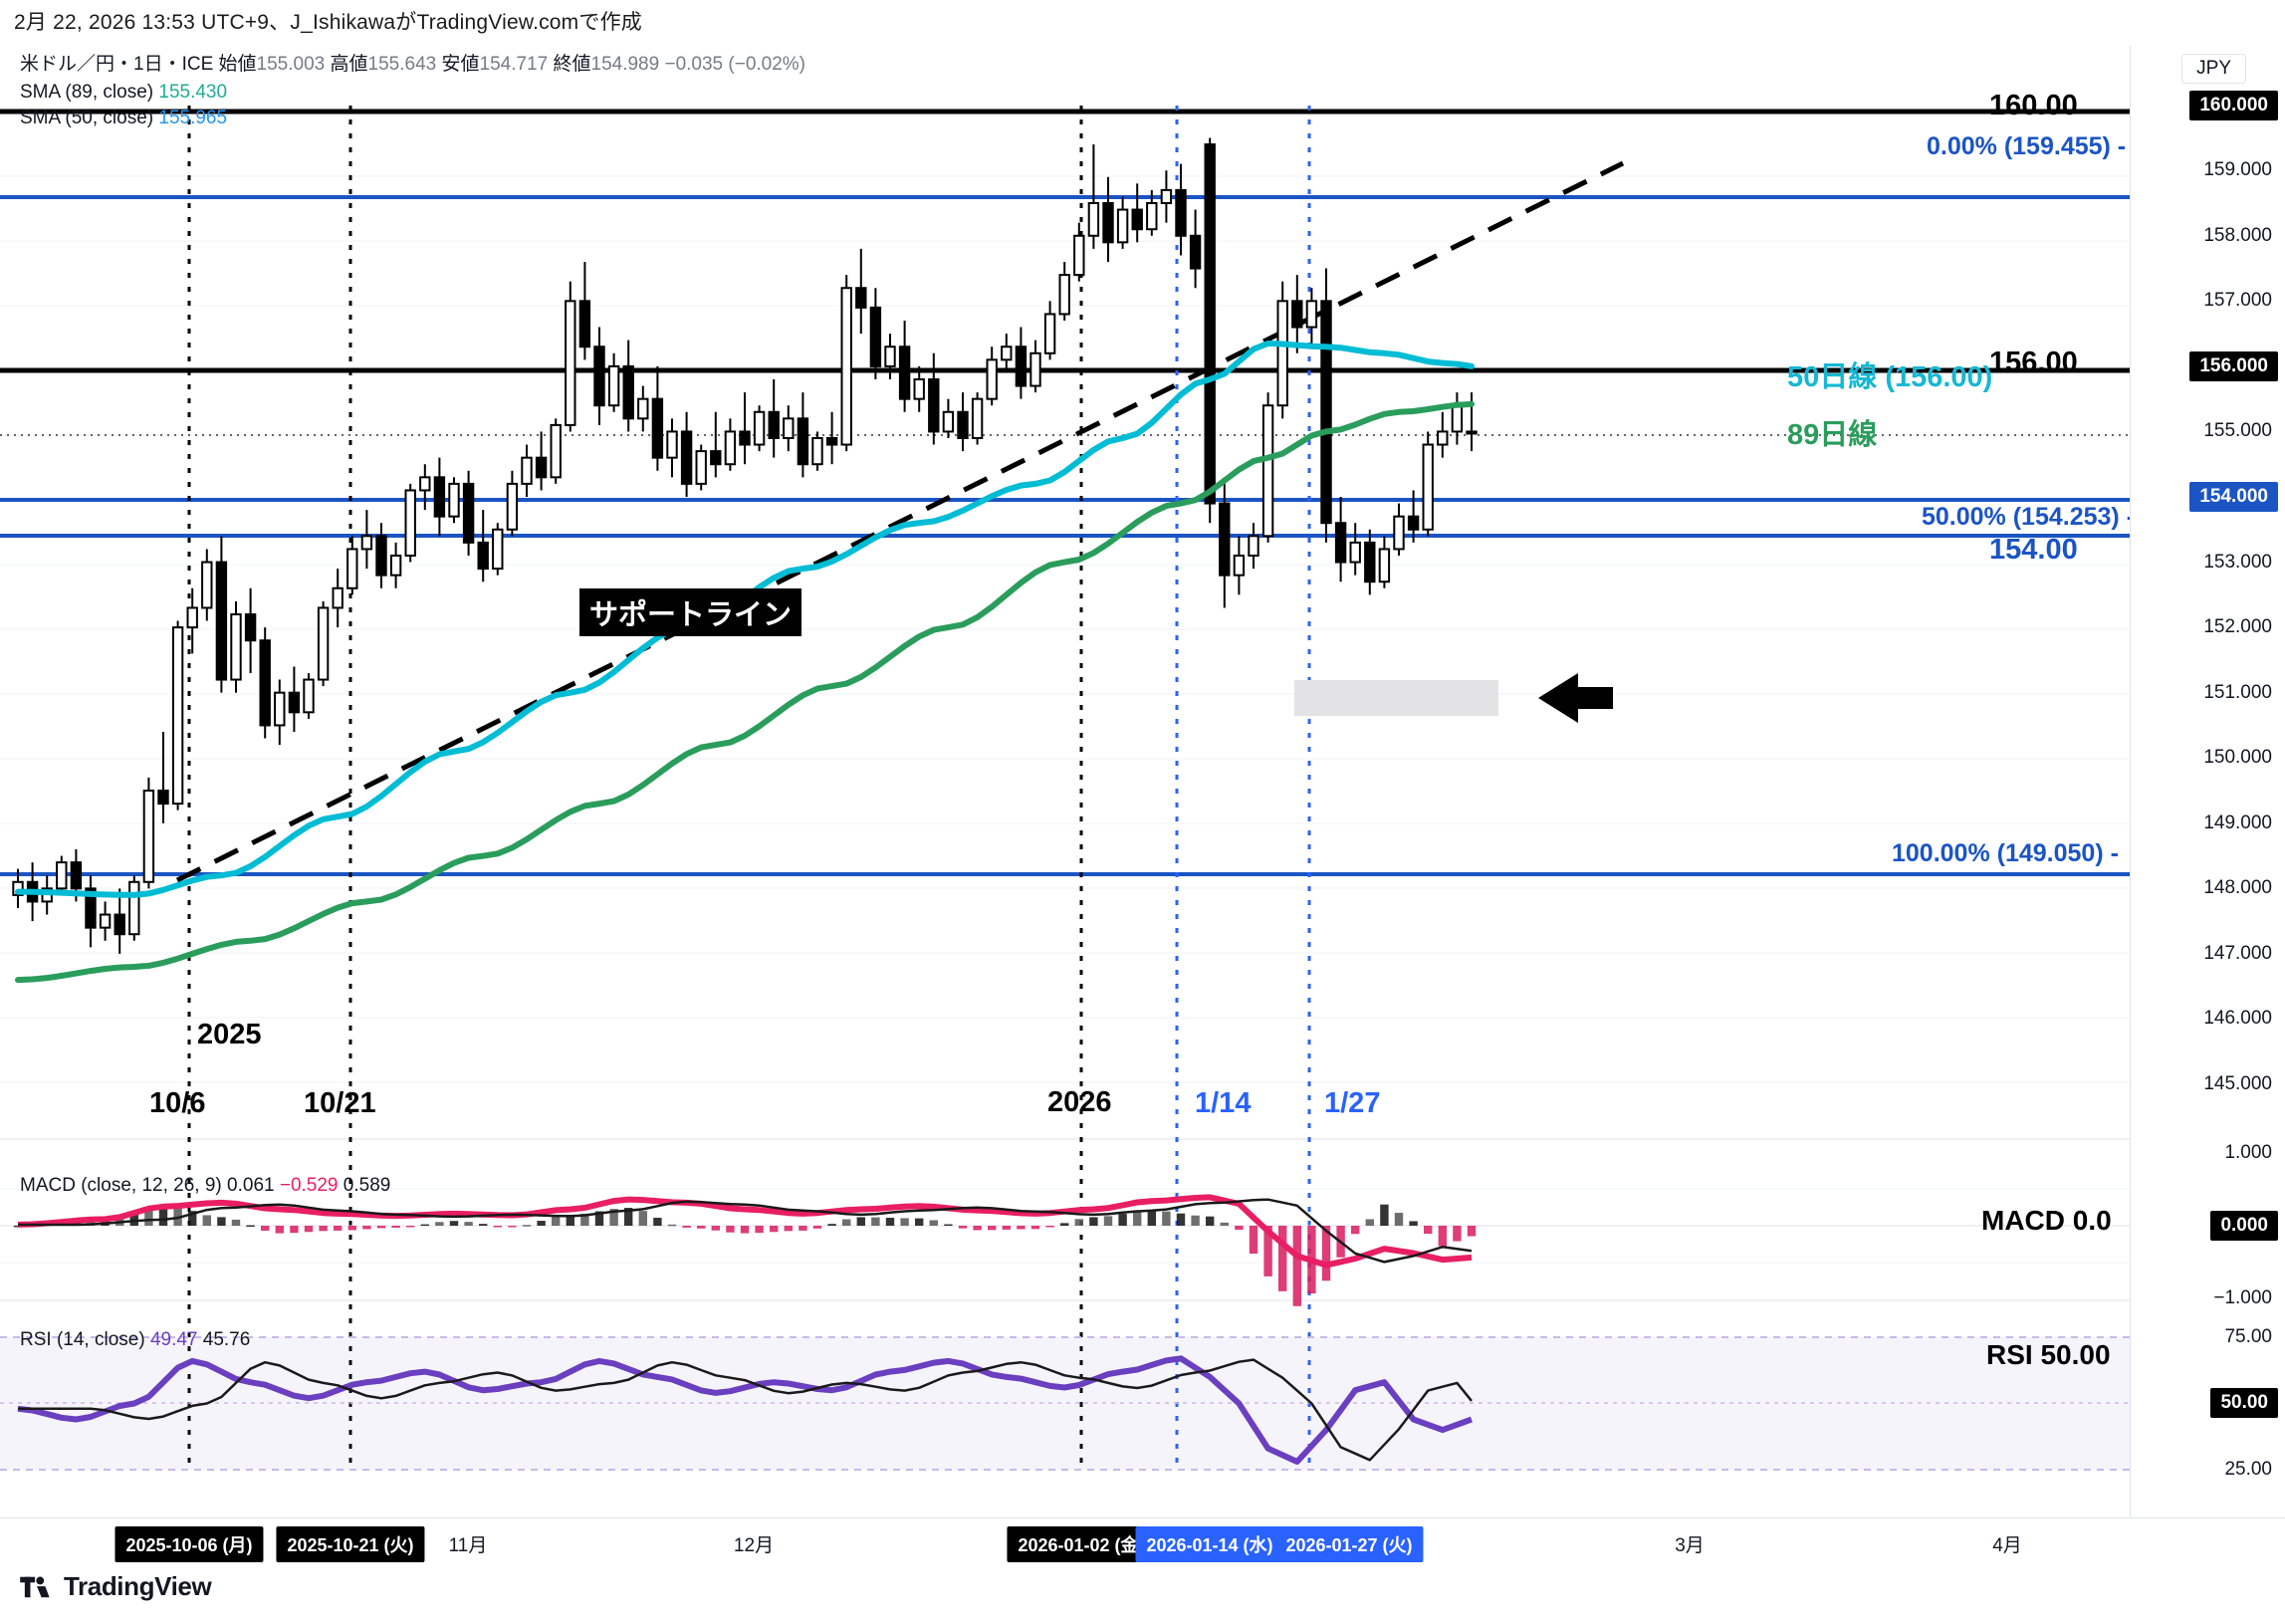 This screenshot has height=1624, width=2285. What do you see at coordinates (309, 1185) in the screenshot?
I see `macd-value-2: −0.529` at bounding box center [309, 1185].